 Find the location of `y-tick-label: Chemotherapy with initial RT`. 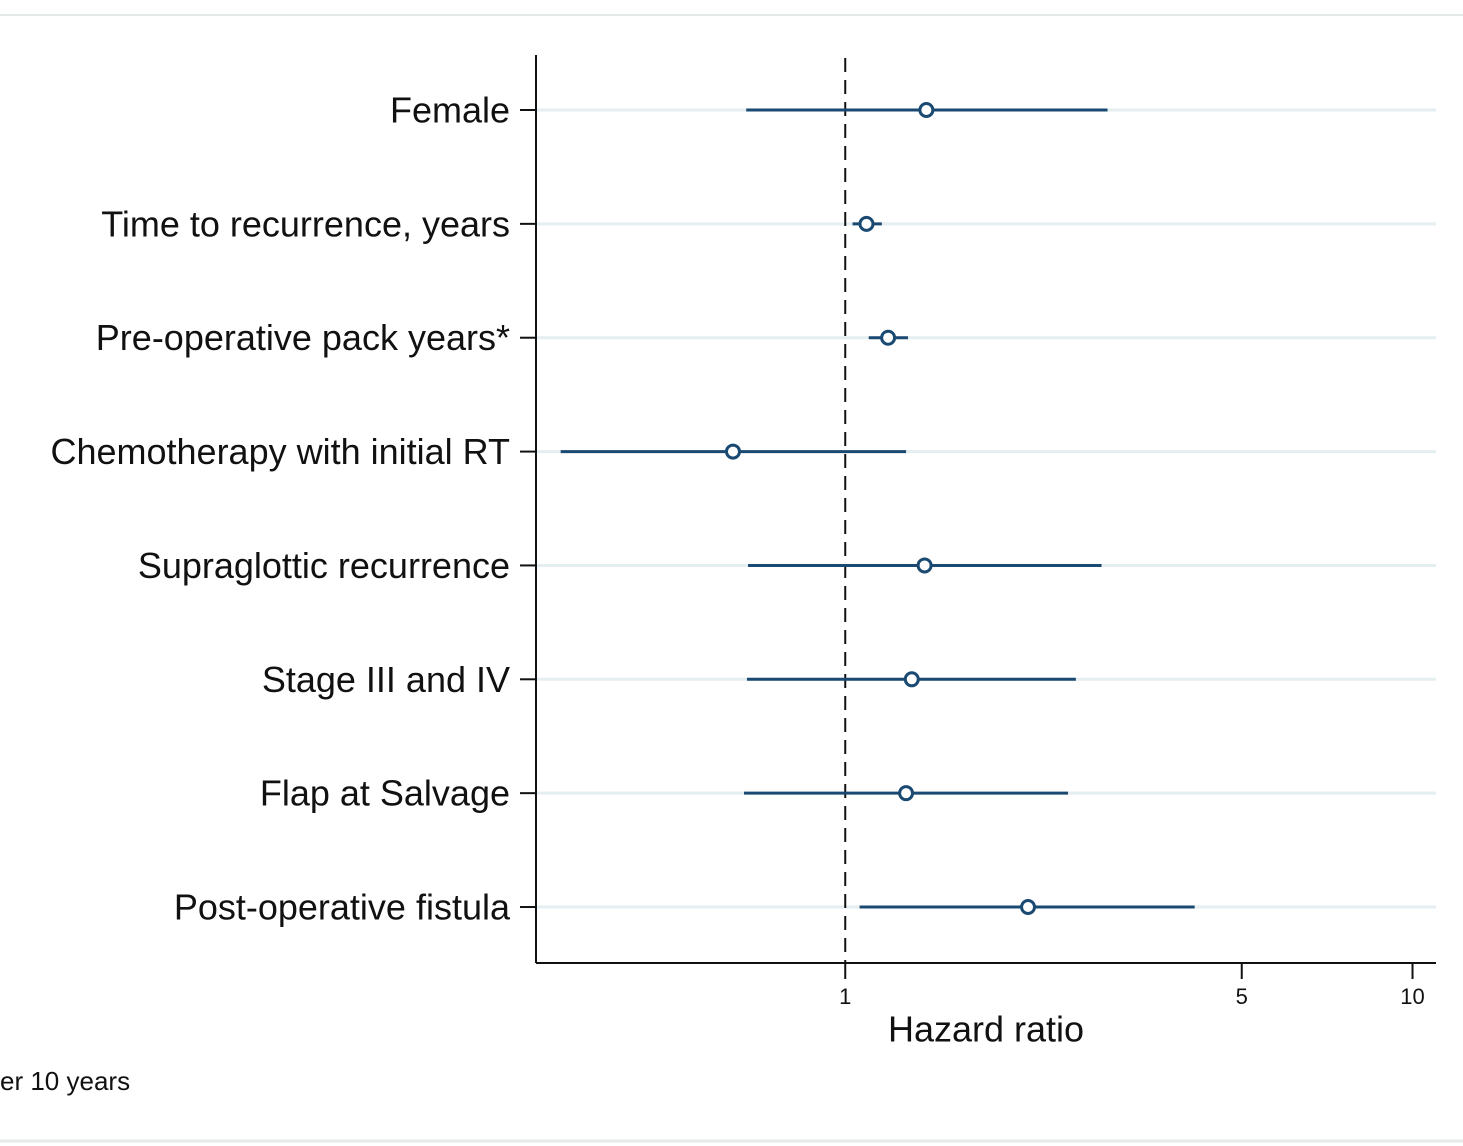

y-tick-label: Chemotherapy with initial RT is located at coordinates (280, 451).